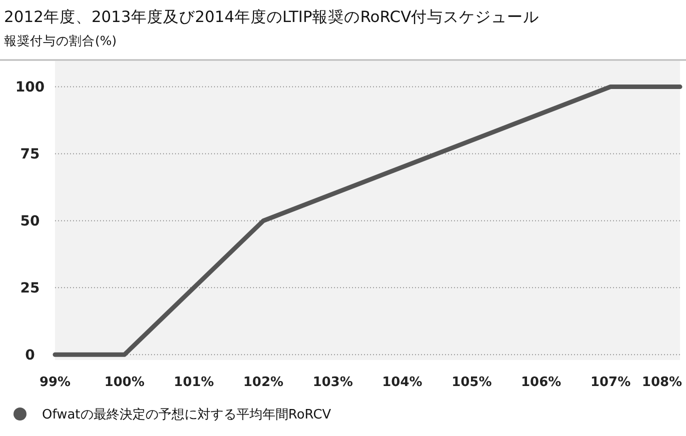  What do you see at coordinates (610, 382) in the screenshot?
I see `x-tick-label: 107%` at bounding box center [610, 382].